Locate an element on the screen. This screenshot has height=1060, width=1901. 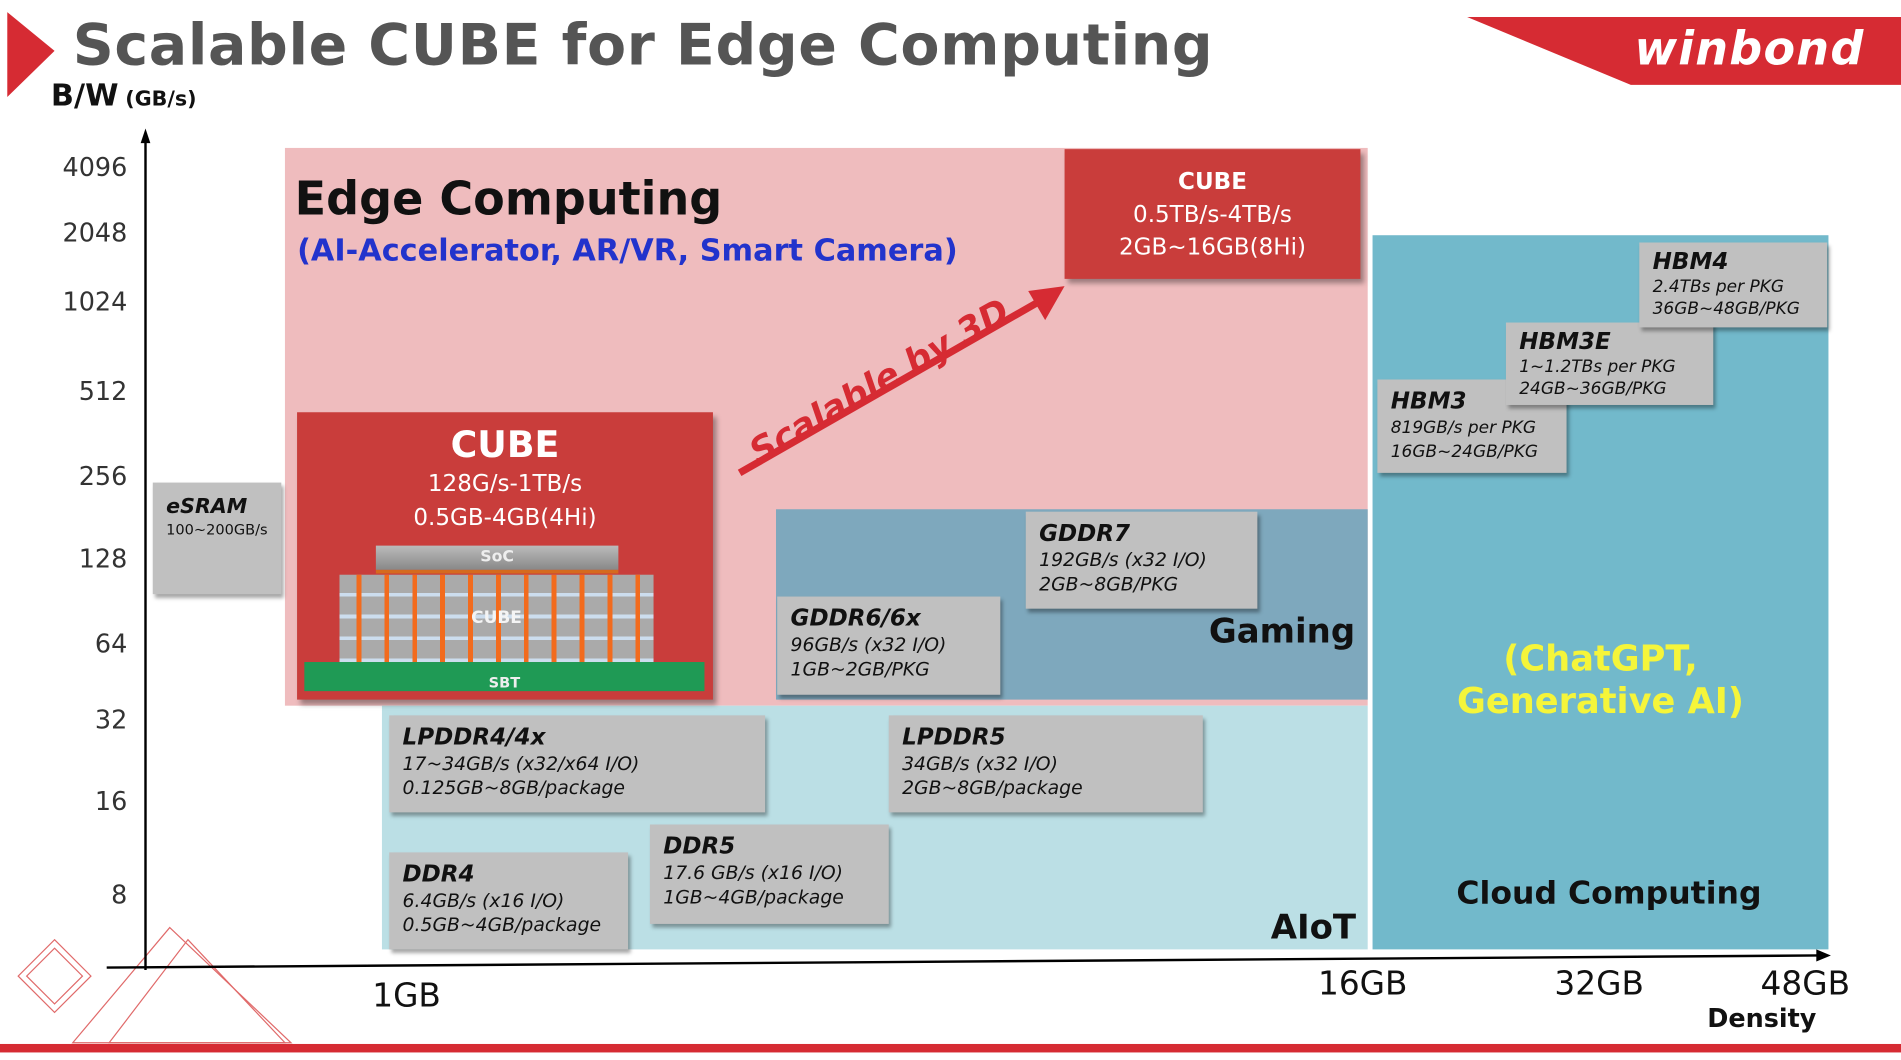
hbm3-bw: 819GB/s per PKG is located at coordinates (1463, 428).